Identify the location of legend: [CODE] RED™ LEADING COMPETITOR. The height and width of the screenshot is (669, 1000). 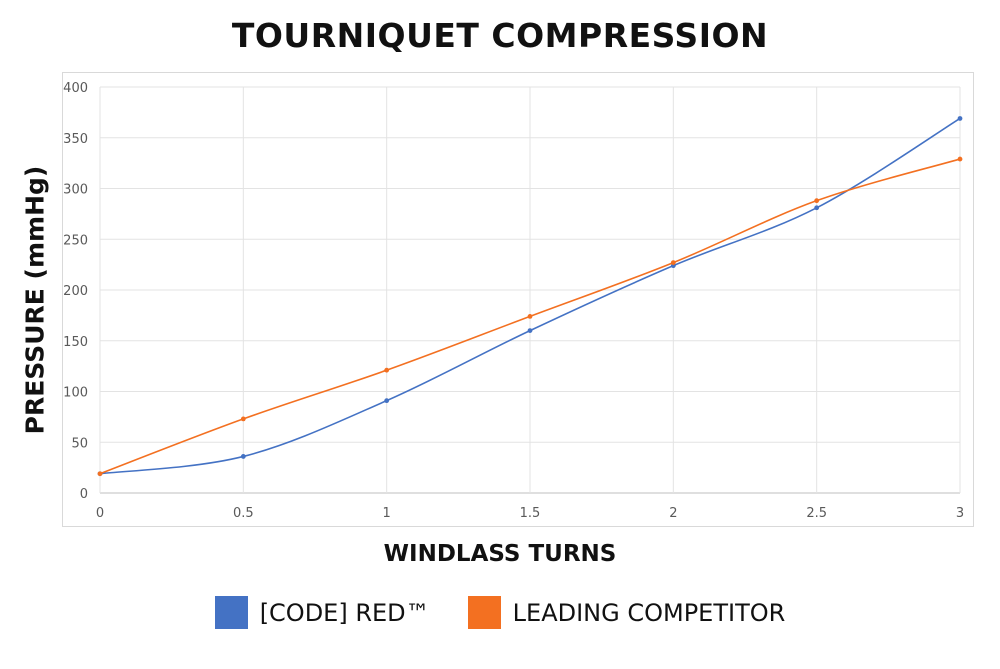
(500, 612).